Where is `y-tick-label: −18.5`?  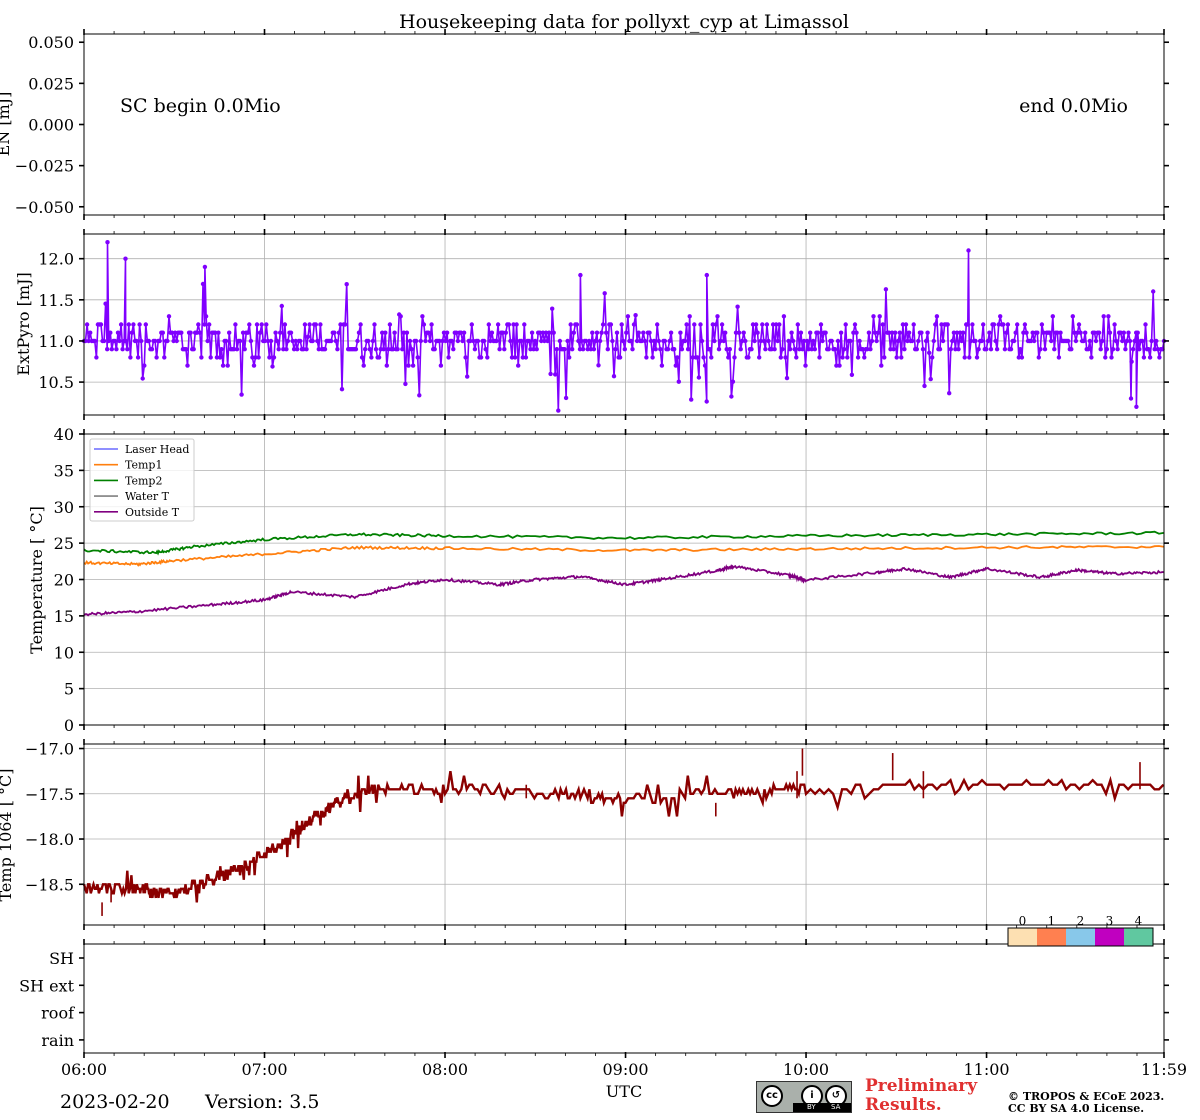 y-tick-label: −18.5 is located at coordinates (49, 884).